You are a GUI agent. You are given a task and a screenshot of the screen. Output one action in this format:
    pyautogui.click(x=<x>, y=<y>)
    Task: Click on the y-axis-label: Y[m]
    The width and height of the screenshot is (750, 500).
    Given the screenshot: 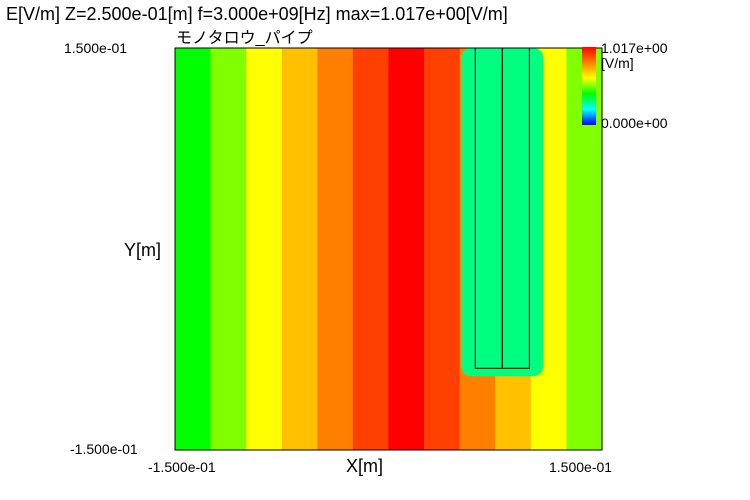 What is the action you would take?
    pyautogui.click(x=143, y=250)
    